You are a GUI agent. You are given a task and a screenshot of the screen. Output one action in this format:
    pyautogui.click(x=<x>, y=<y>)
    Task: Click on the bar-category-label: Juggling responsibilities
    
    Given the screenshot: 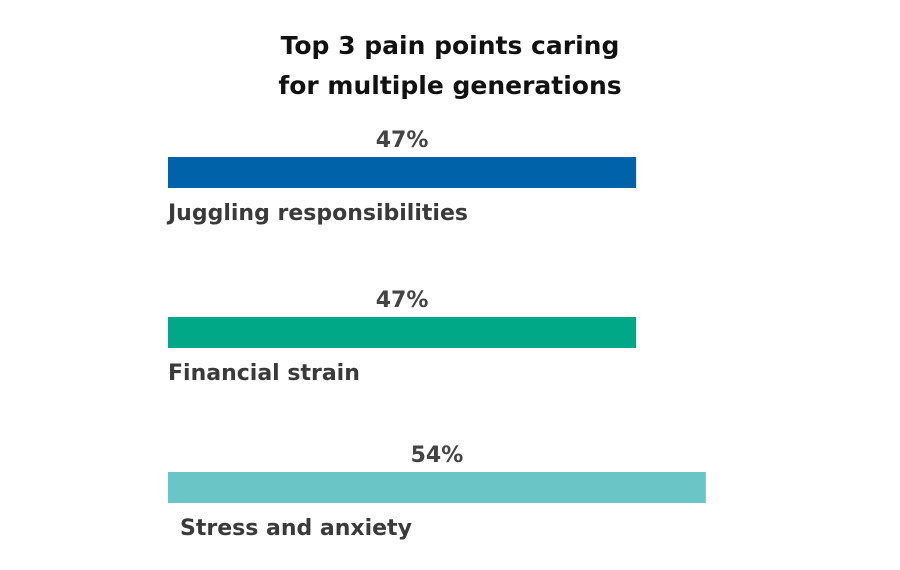 What is the action you would take?
    pyautogui.click(x=317, y=213)
    